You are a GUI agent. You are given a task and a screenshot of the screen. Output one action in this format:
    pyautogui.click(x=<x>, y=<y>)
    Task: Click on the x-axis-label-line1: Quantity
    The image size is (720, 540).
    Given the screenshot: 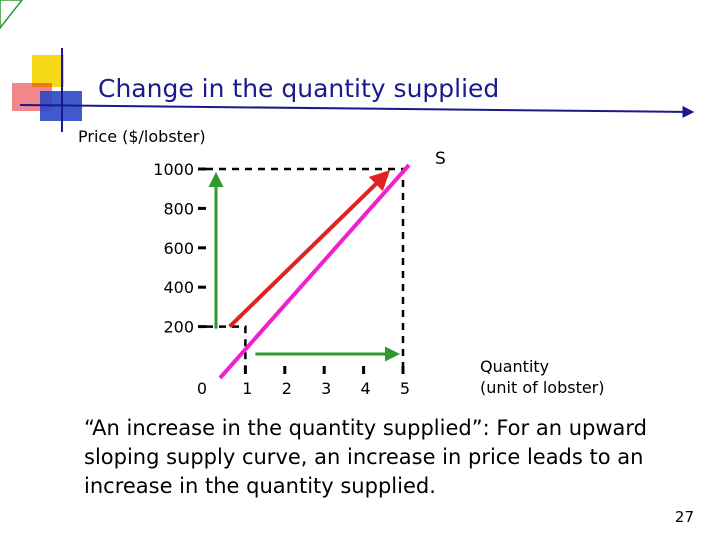 What is the action you would take?
    pyautogui.click(x=514, y=366)
    